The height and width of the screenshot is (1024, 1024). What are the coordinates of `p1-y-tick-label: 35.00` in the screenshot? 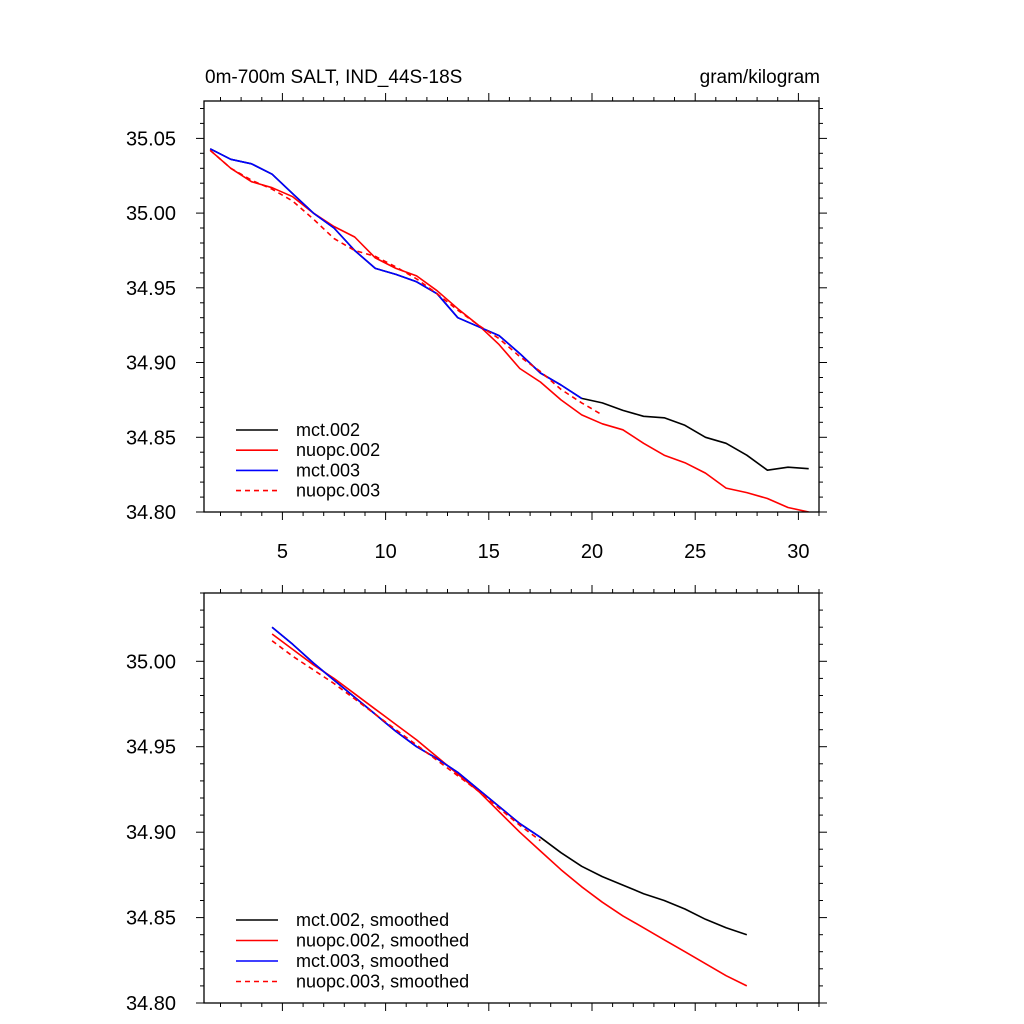 It's located at (151, 662).